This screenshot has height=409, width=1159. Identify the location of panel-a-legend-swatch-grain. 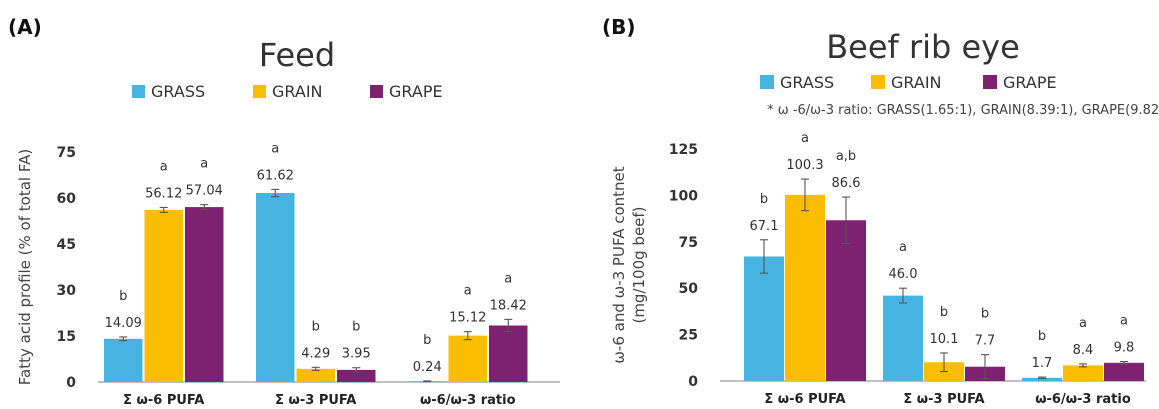
(259, 91).